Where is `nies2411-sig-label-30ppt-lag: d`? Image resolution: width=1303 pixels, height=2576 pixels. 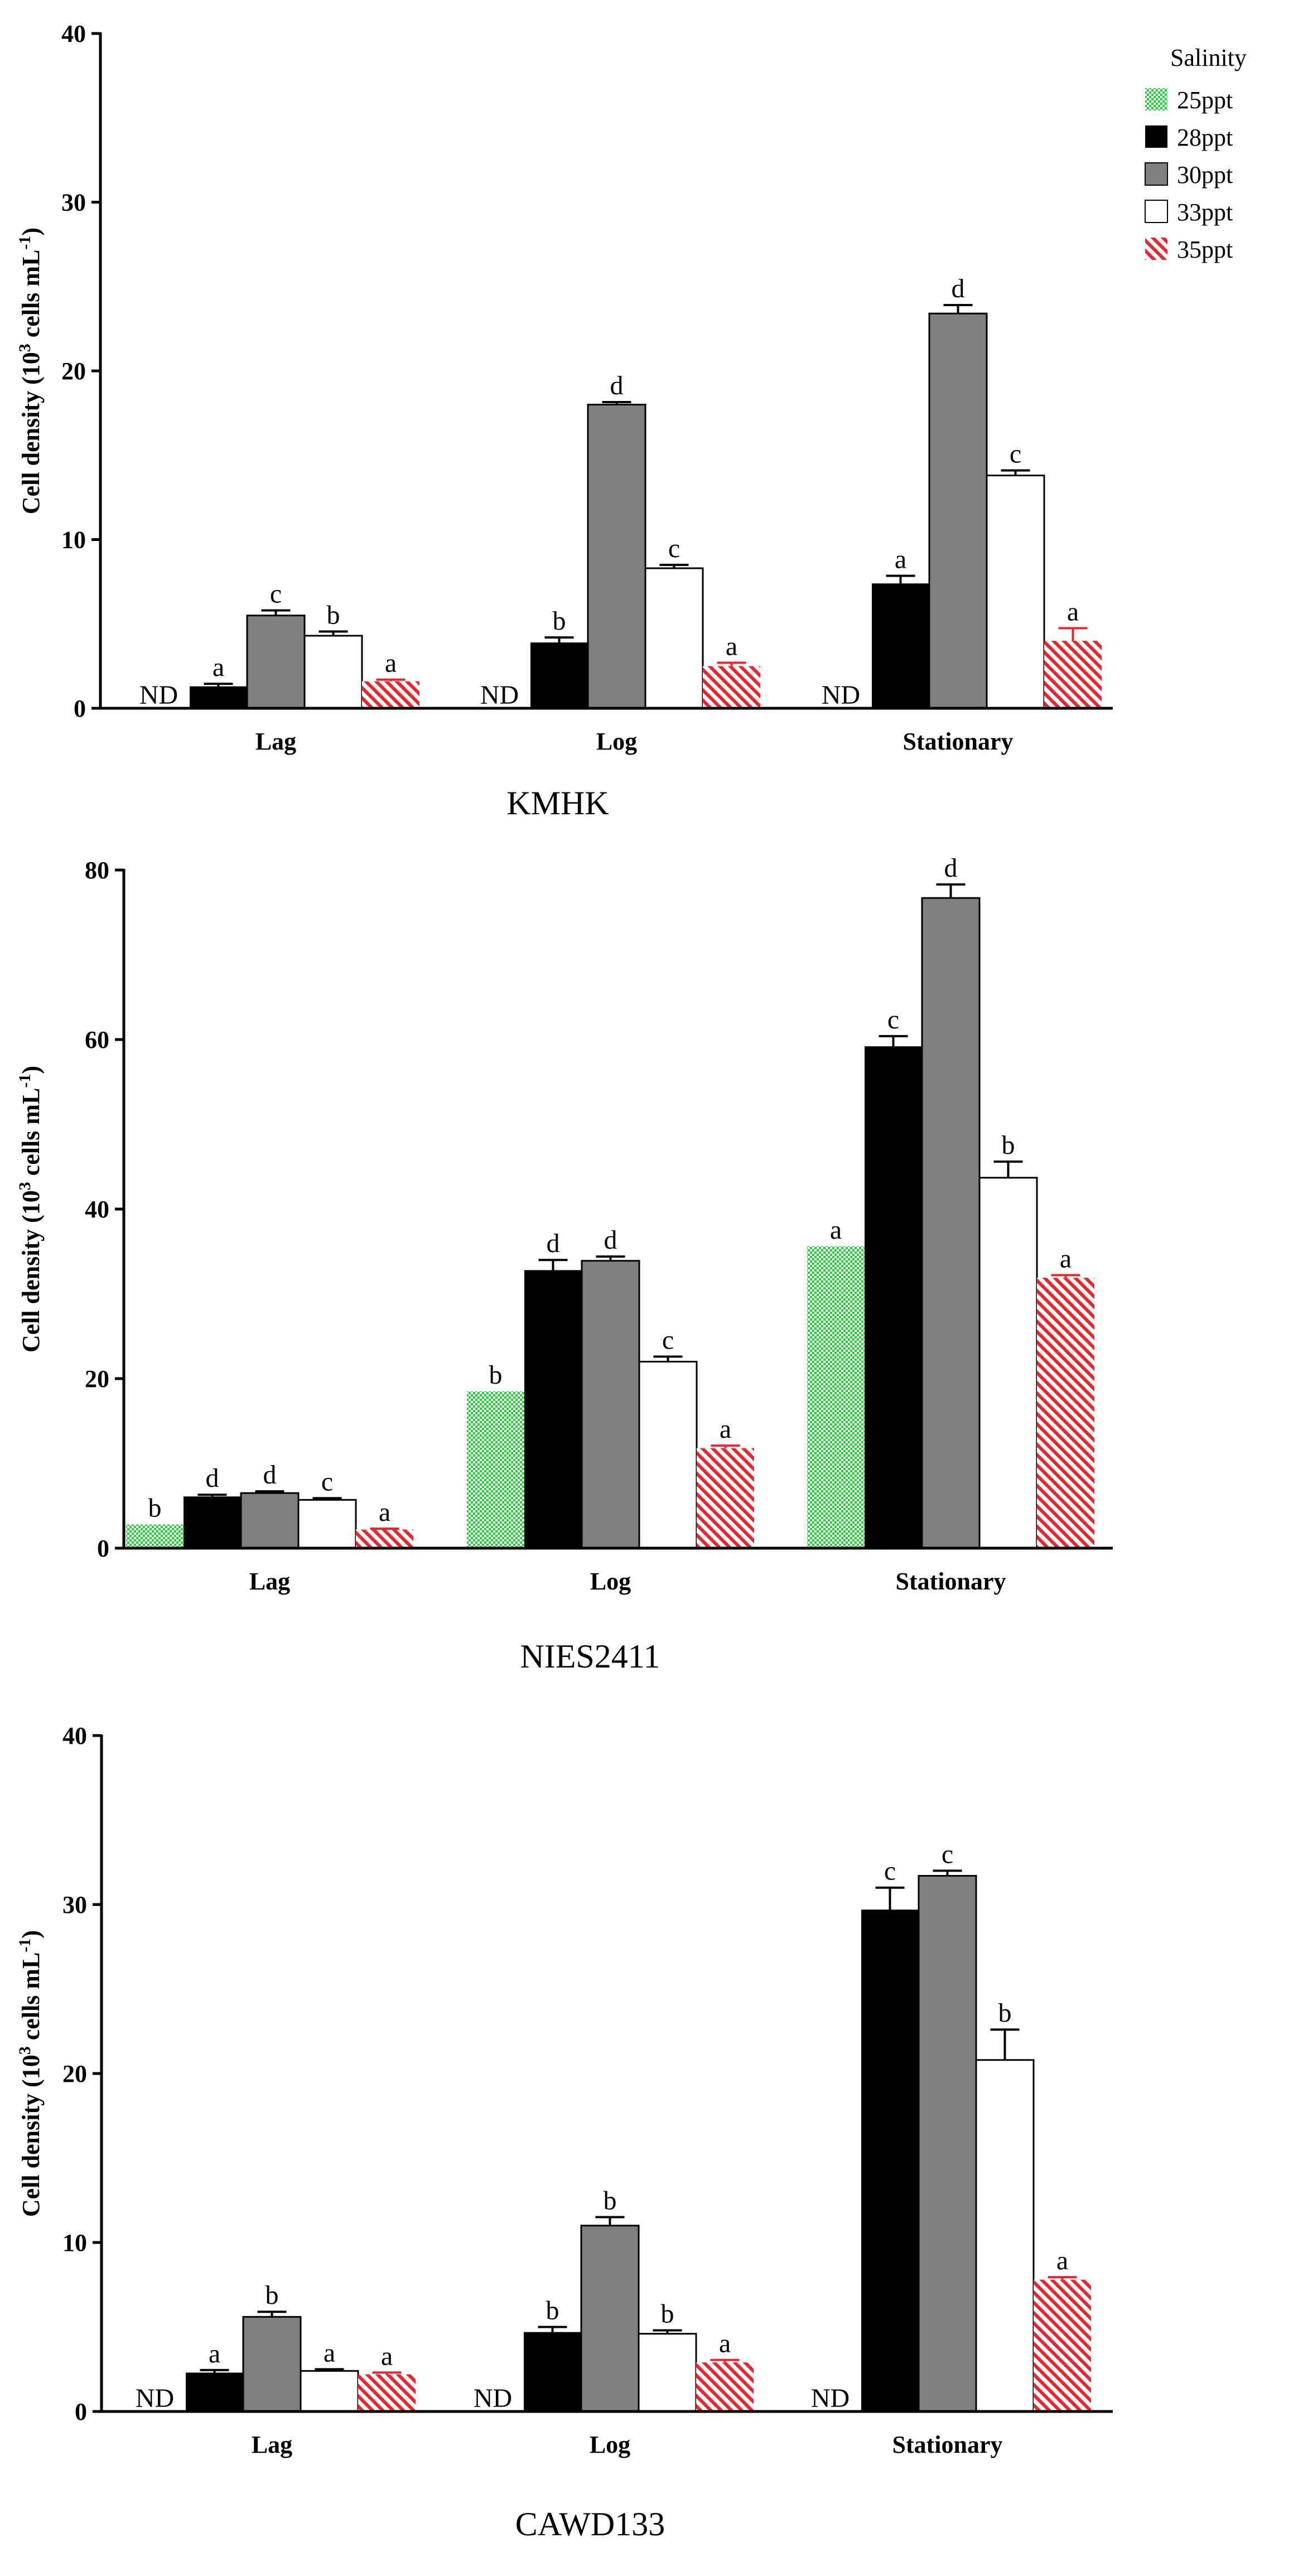 nies2411-sig-label-30ppt-lag: d is located at coordinates (270, 1475).